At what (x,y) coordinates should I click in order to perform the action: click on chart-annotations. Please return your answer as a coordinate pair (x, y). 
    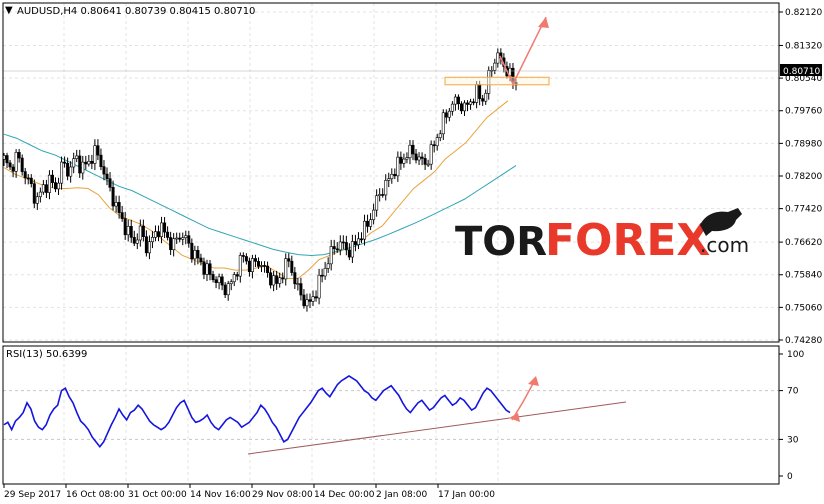
    Looking at the image, I should click on (391, 51).